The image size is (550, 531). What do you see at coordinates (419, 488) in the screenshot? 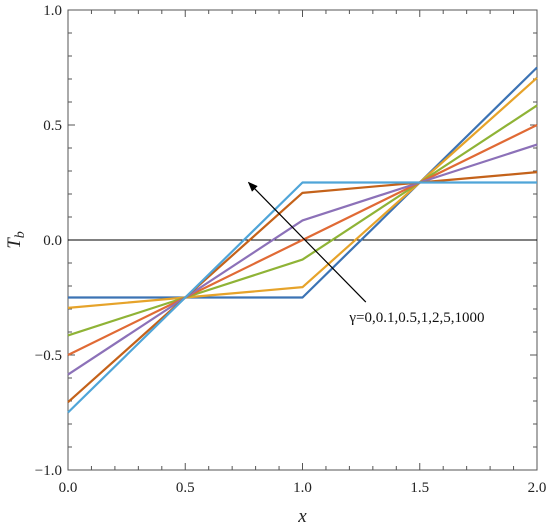
I see `x-tick-label: 1.5` at bounding box center [419, 488].